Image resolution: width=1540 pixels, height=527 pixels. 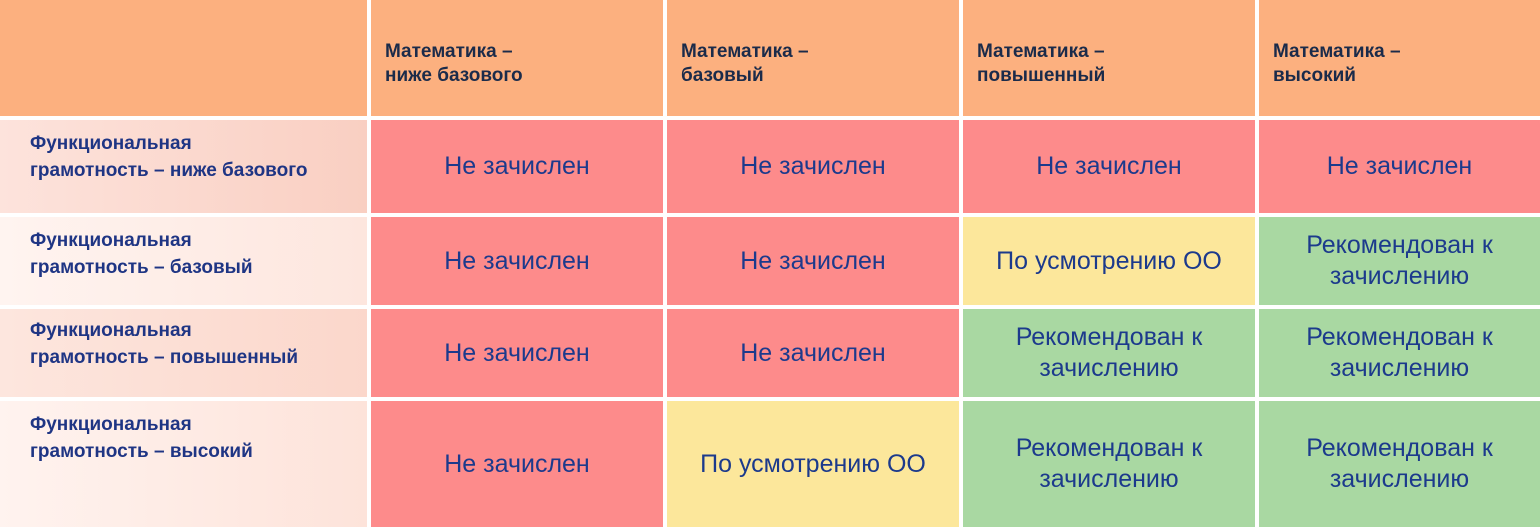 I want to click on column-header-basic: Математика – базовый, so click(x=815, y=60).